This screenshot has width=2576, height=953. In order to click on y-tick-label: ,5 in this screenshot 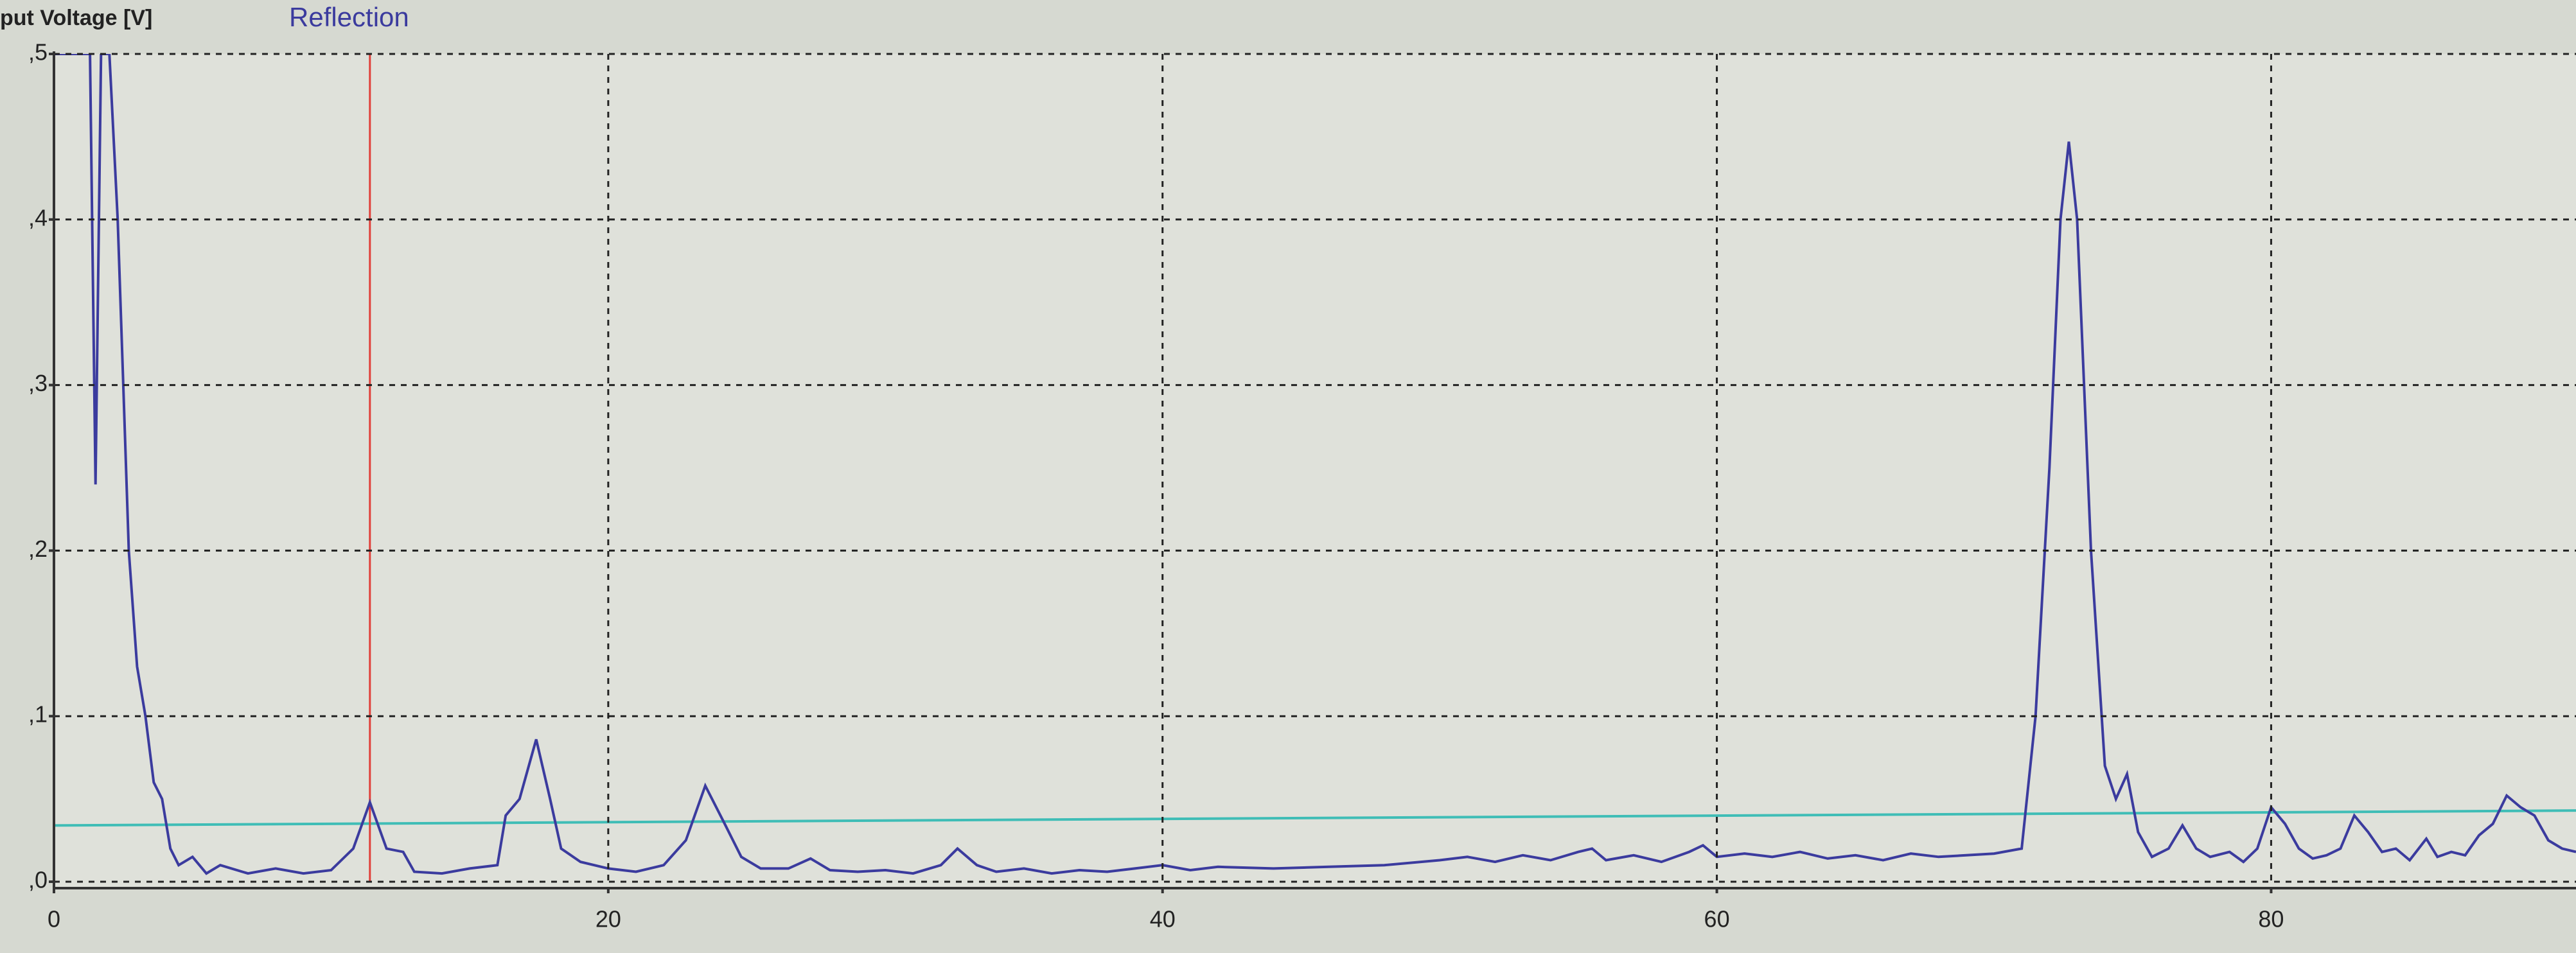, I will do `click(38, 53)`.